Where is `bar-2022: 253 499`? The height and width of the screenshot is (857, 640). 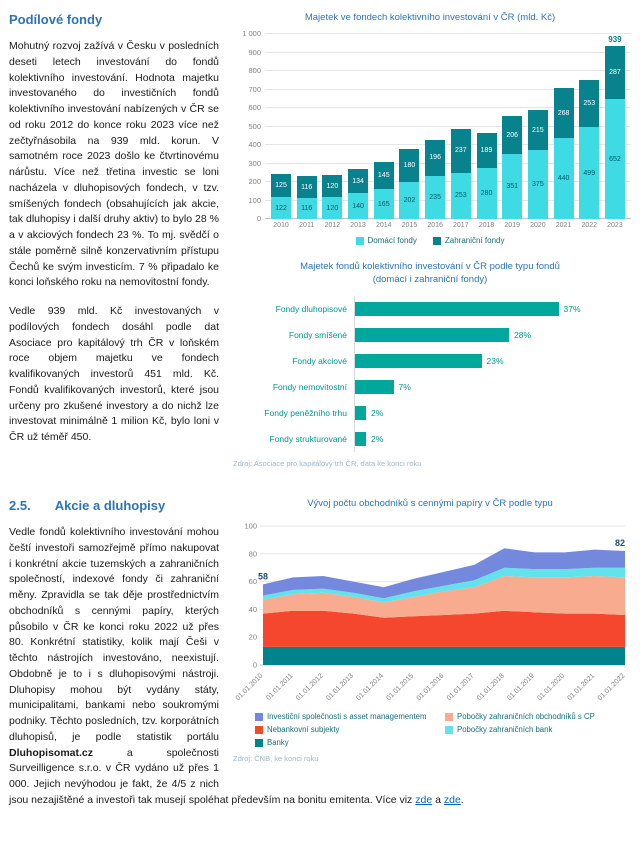
bar-2022: 253 499 is located at coordinates (589, 150).